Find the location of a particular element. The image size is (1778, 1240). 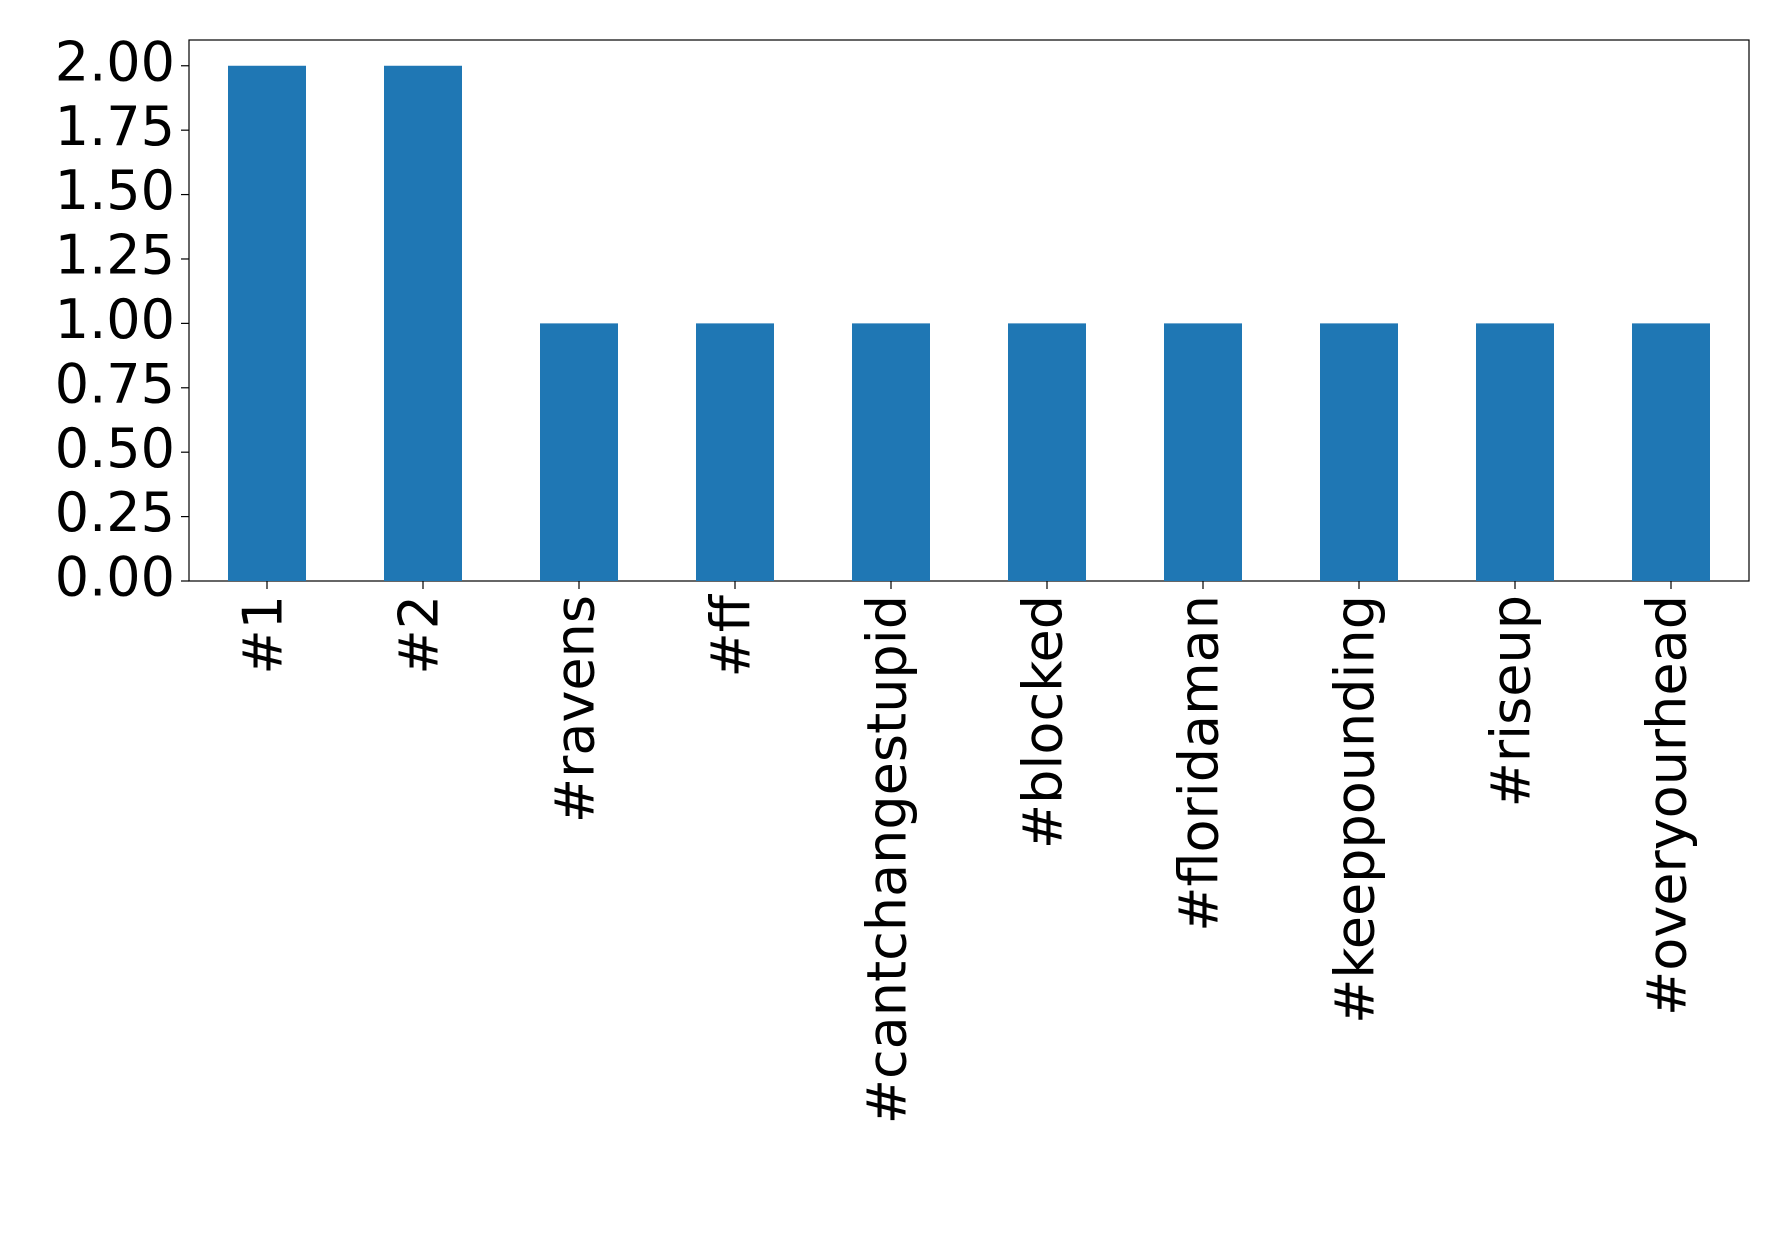

y-tick-label: 1.25 is located at coordinates (115, 255).